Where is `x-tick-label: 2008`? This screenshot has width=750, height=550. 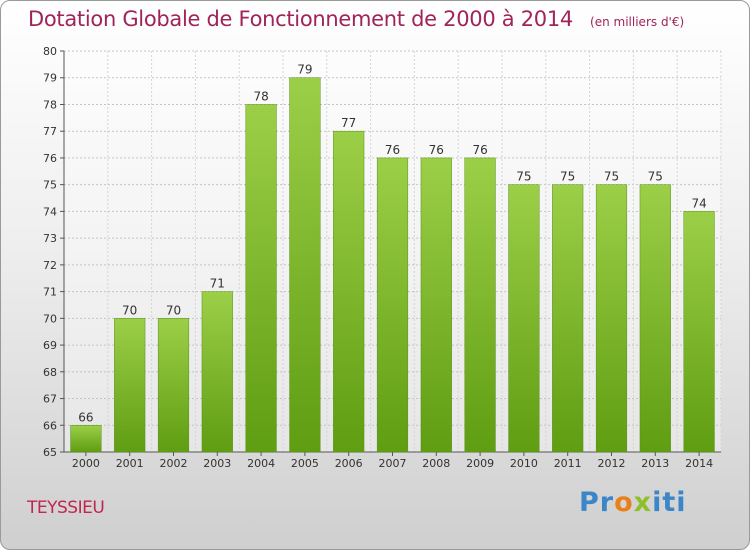
x-tick-label: 2008 is located at coordinates (436, 463).